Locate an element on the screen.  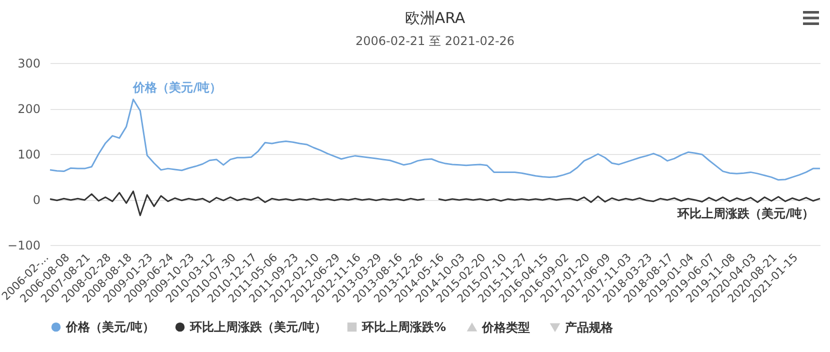
y-tick-label: −100 is located at coordinates (24, 245).